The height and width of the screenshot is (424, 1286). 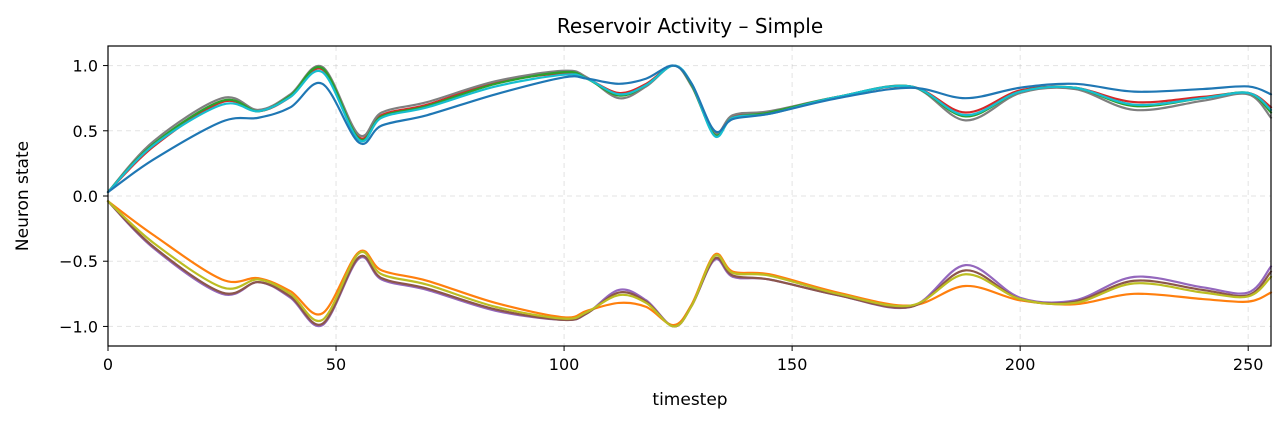 What do you see at coordinates (690, 26) in the screenshot?
I see `chart-title: Reservoir Activity – Simple` at bounding box center [690, 26].